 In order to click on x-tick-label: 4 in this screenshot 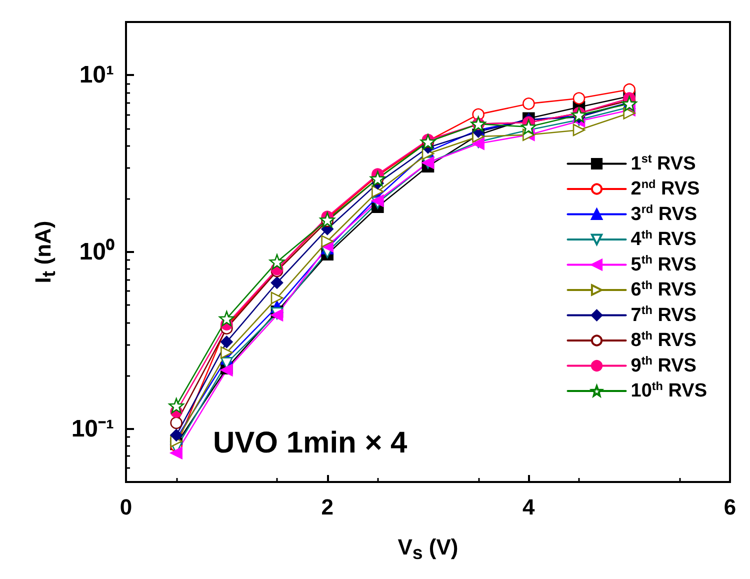, I will do `click(529, 507)`.